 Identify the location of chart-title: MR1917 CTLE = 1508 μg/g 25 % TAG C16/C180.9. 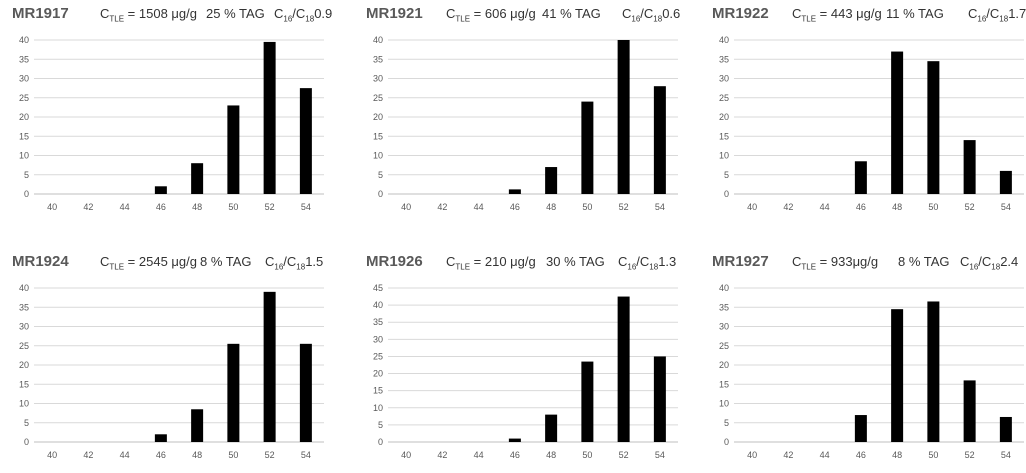
(172, 17).